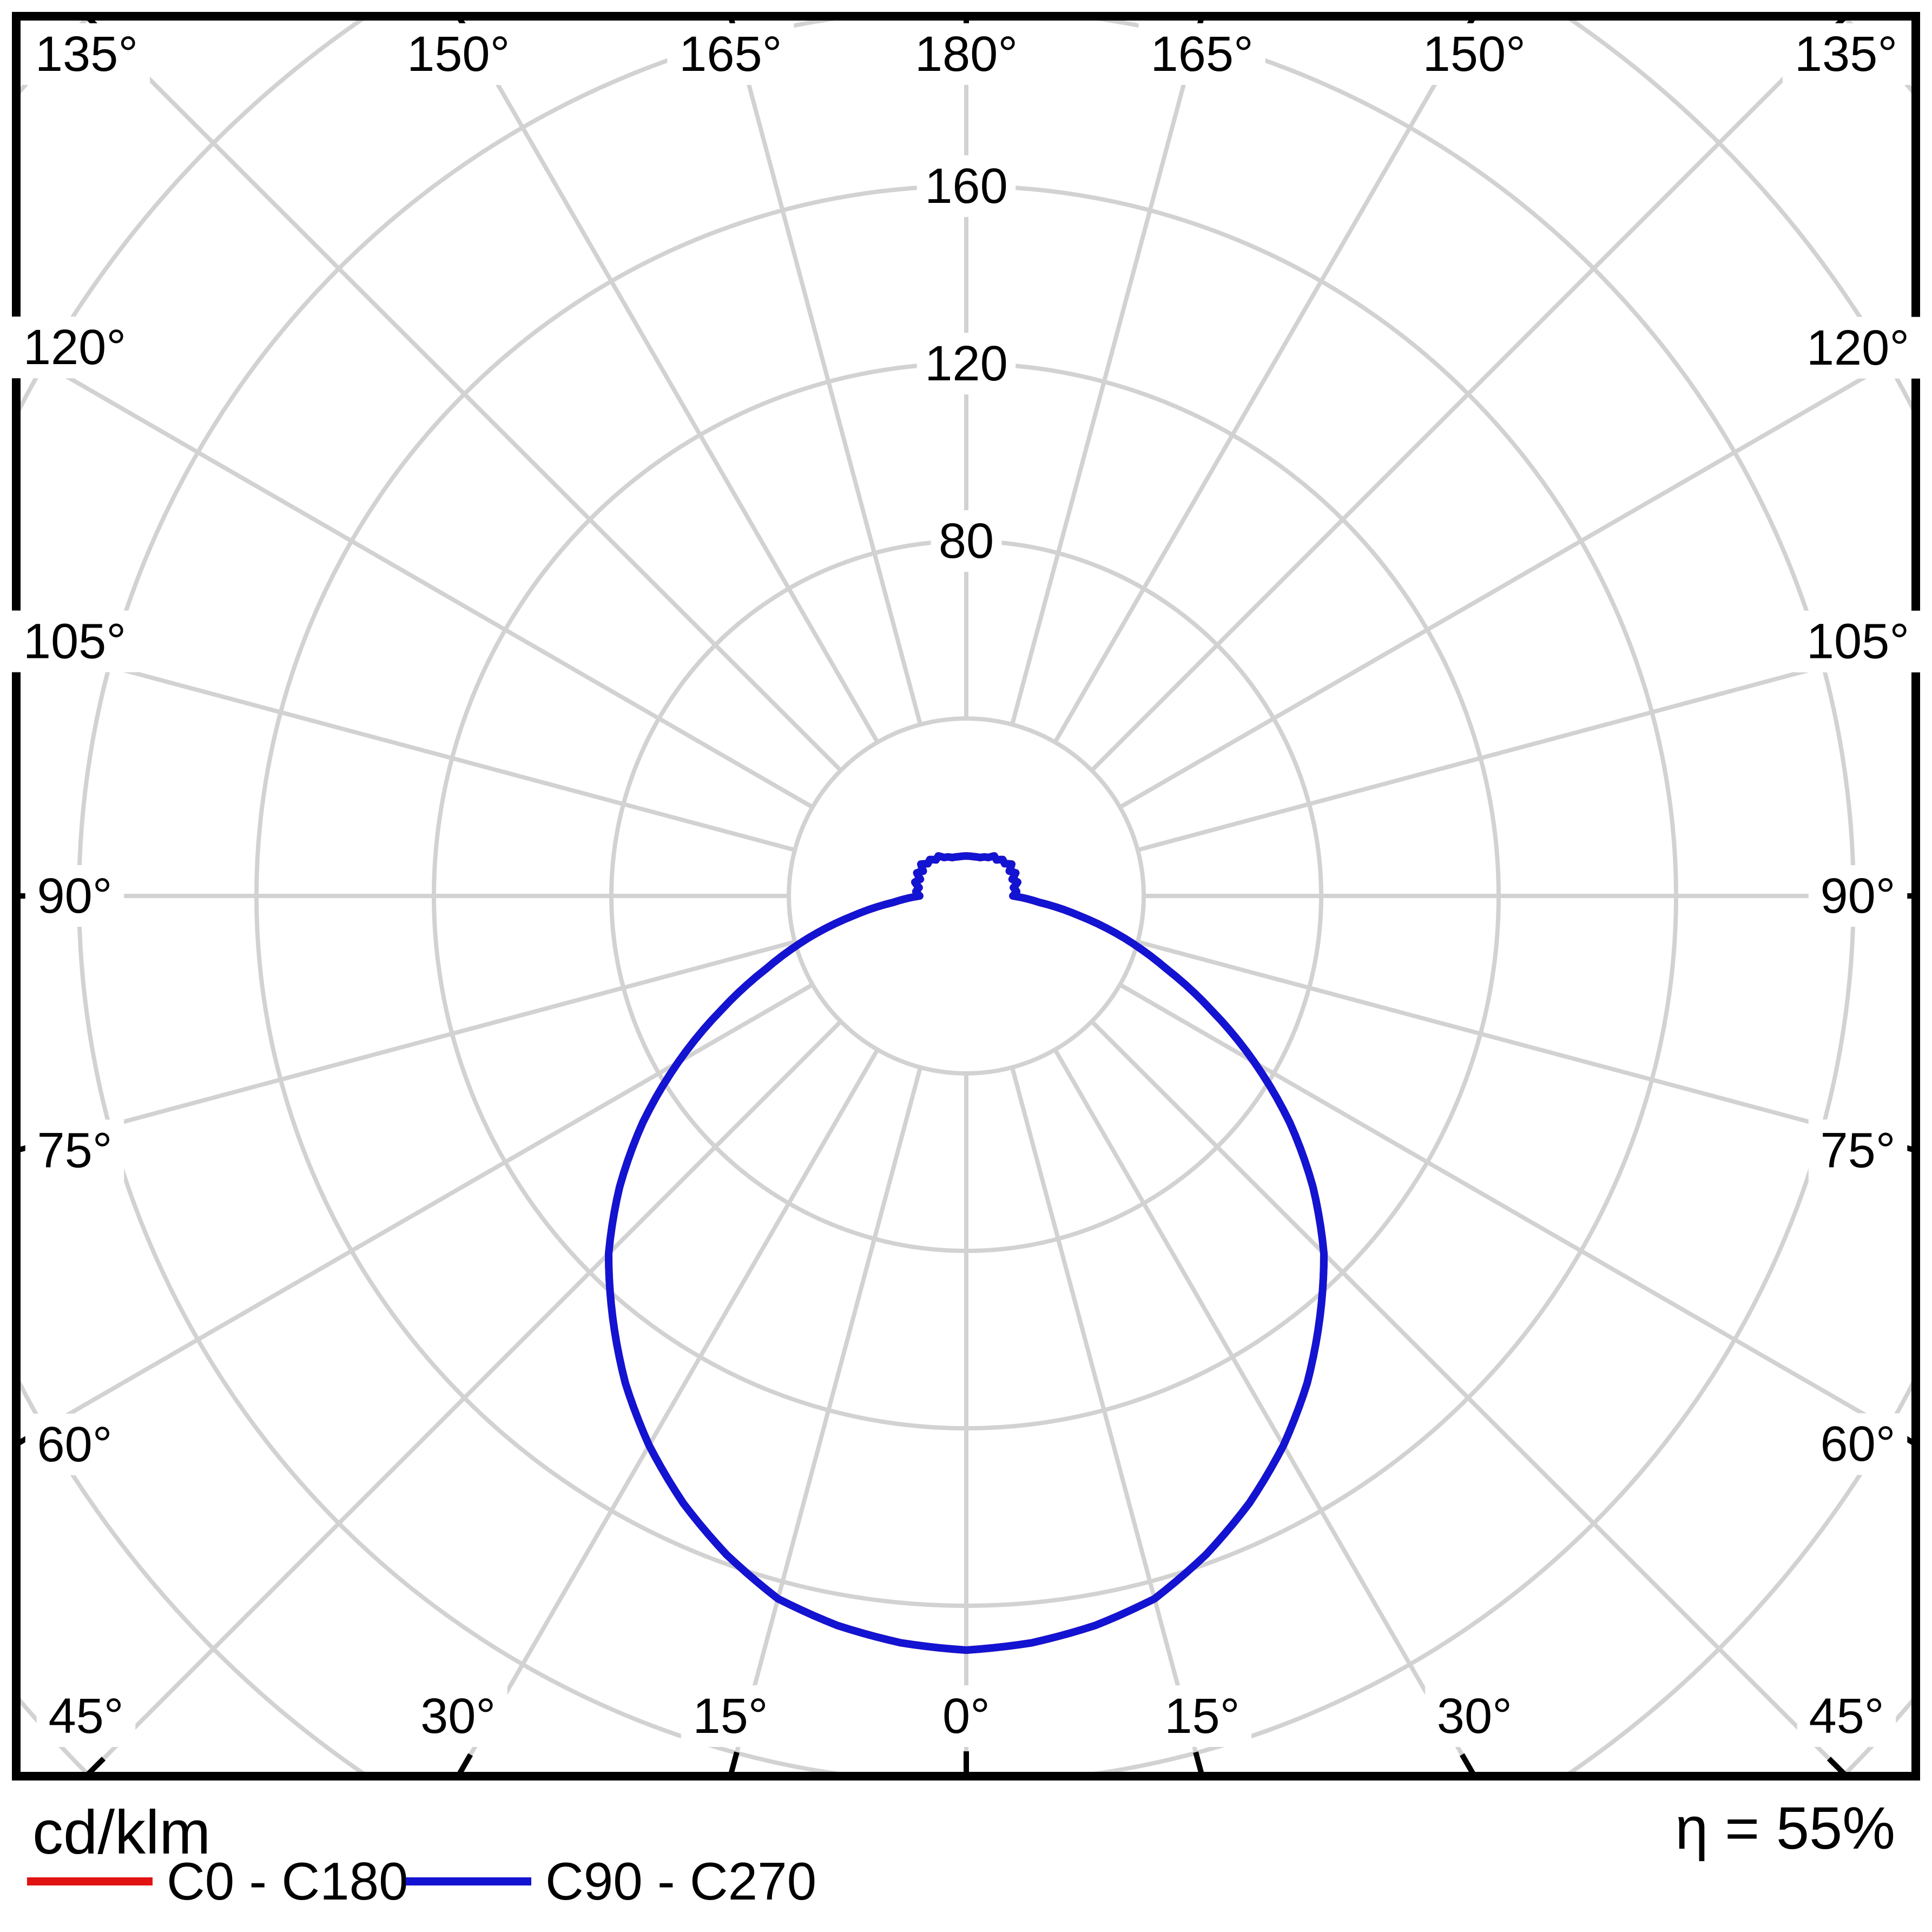 Image resolution: width=1932 pixels, height=1932 pixels. I want to click on angle-label-45-right: 45°, so click(85, 1716).